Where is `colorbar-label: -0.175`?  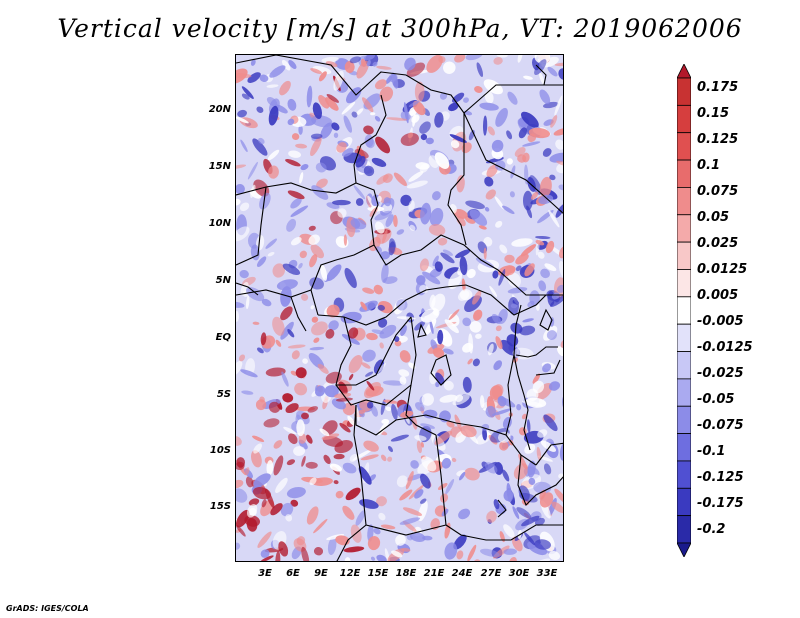 colorbar-label: -0.175 is located at coordinates (720, 503).